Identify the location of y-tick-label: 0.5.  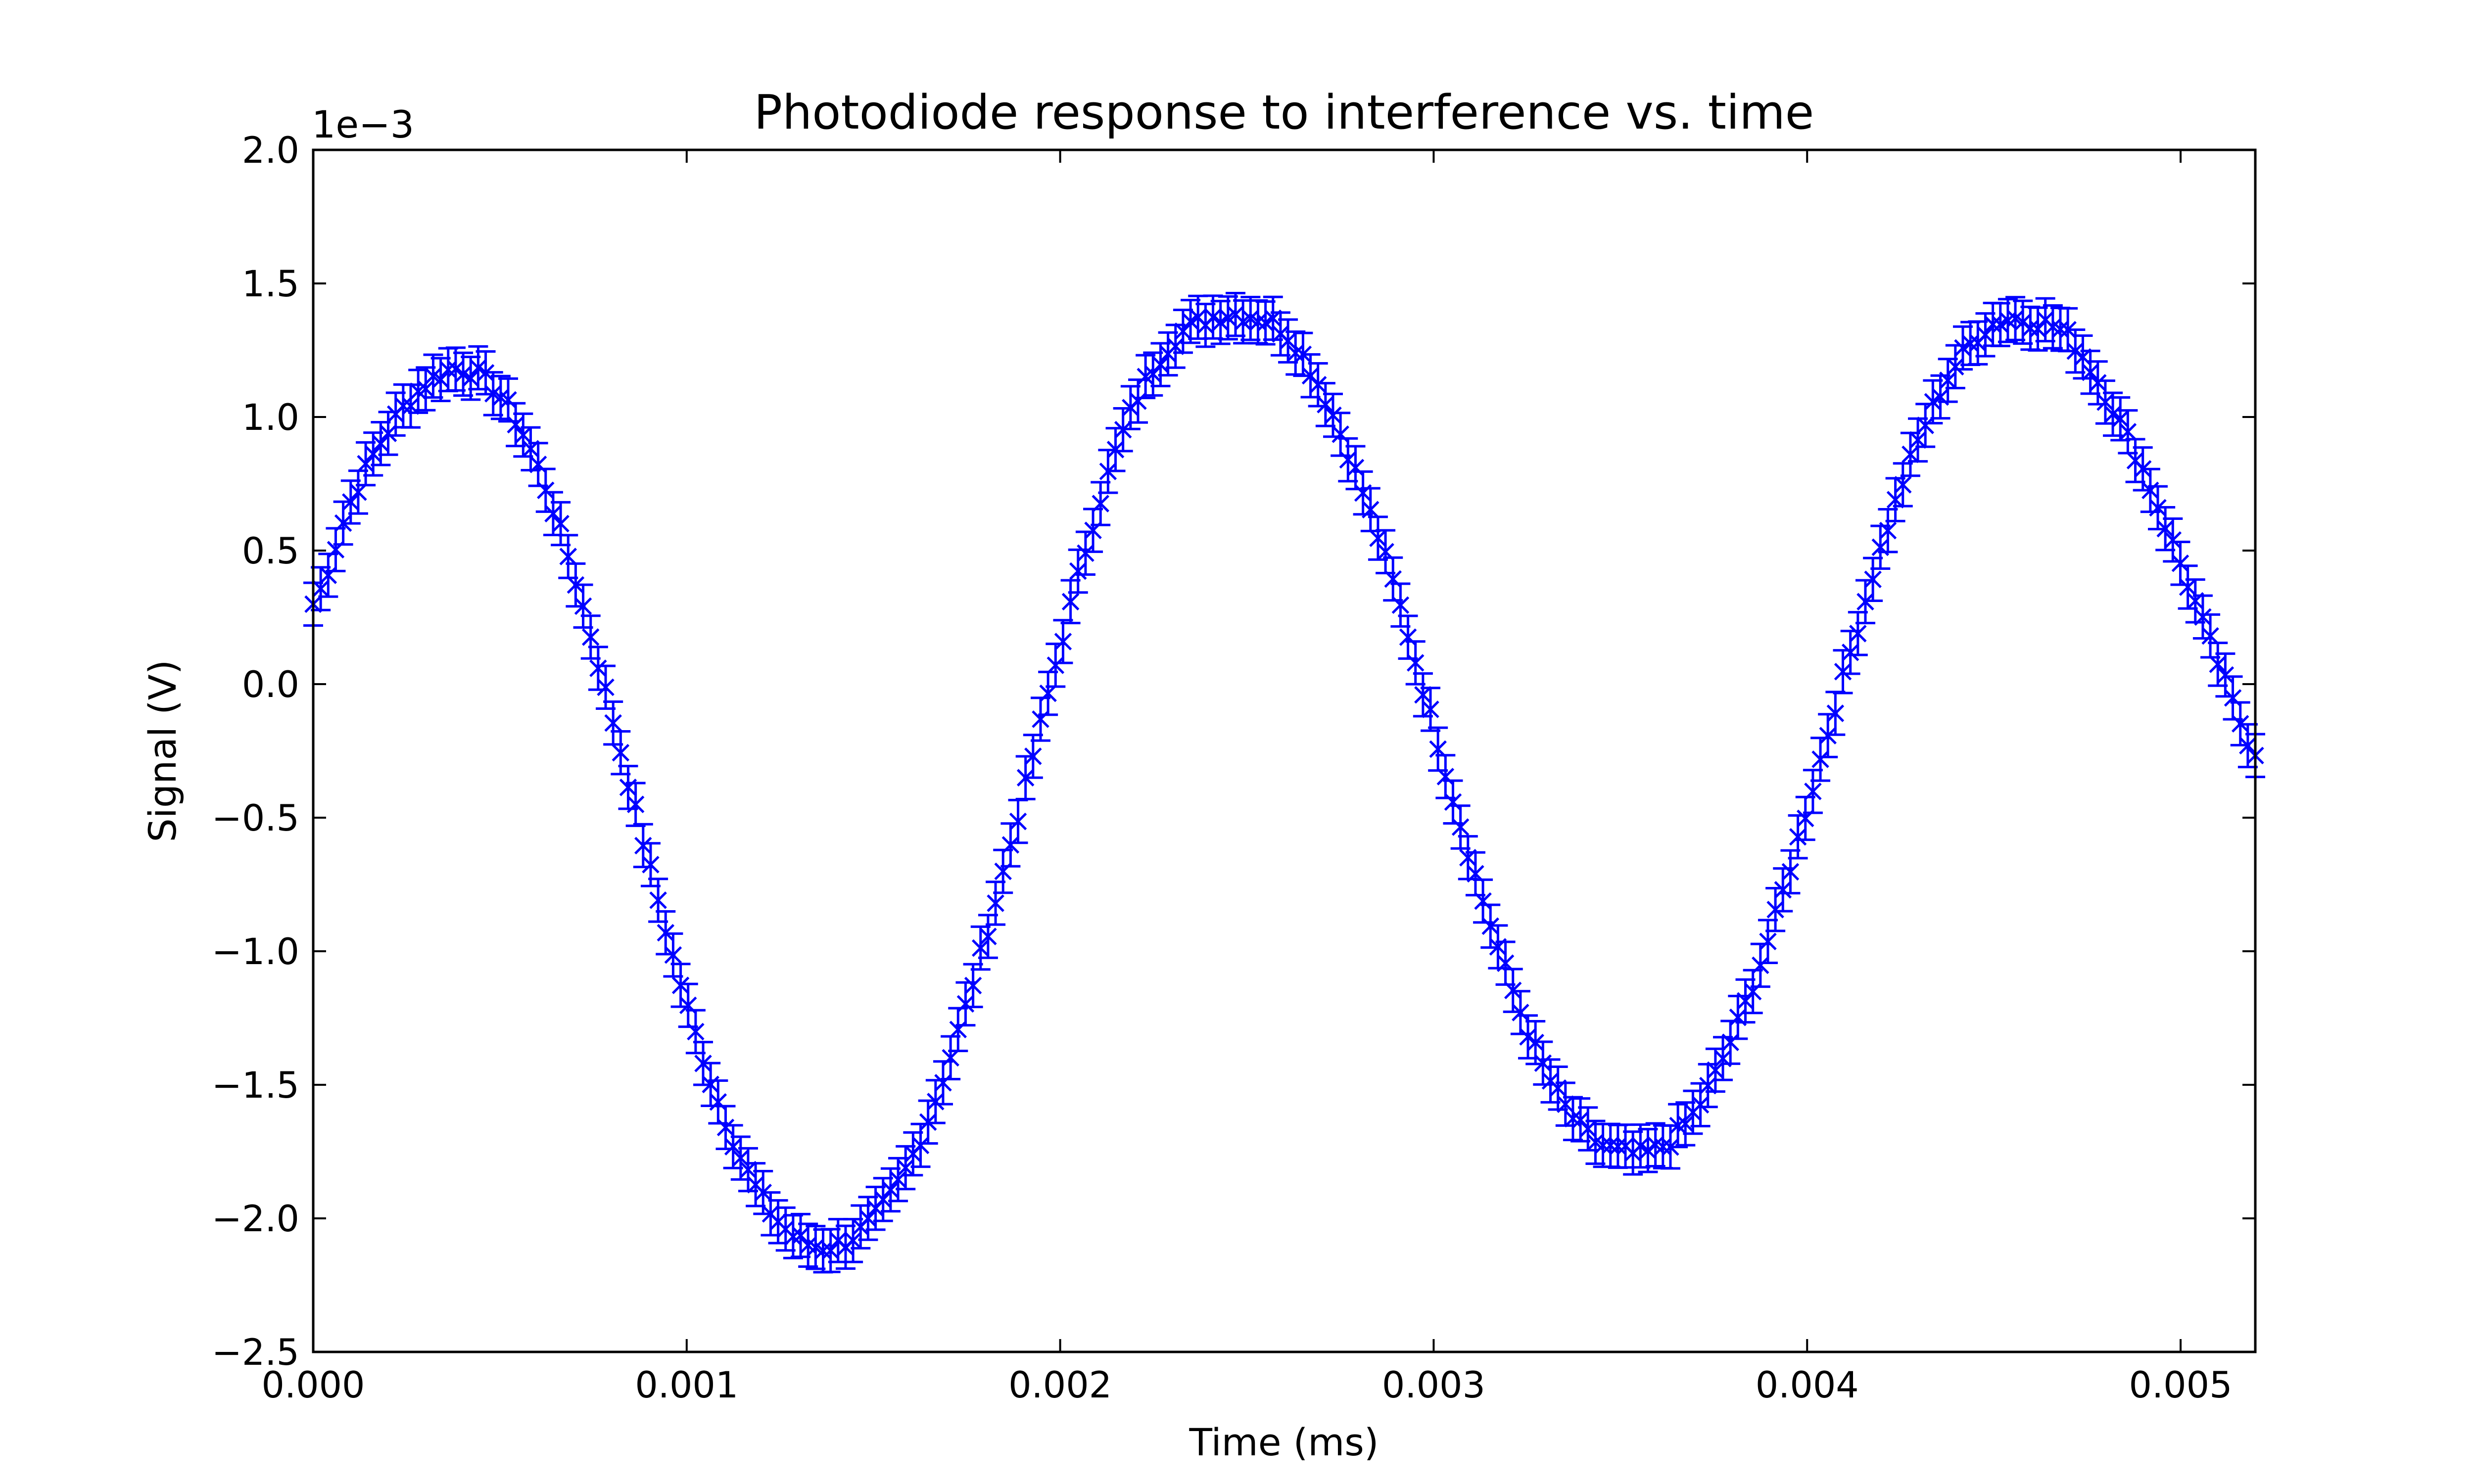
(270, 551).